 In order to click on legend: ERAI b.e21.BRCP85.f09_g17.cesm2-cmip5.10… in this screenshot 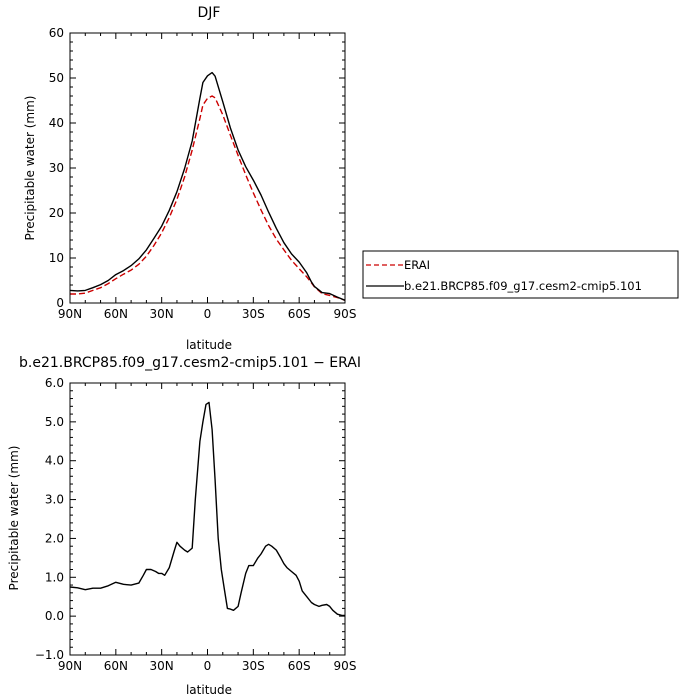, I will do `click(520, 274)`.